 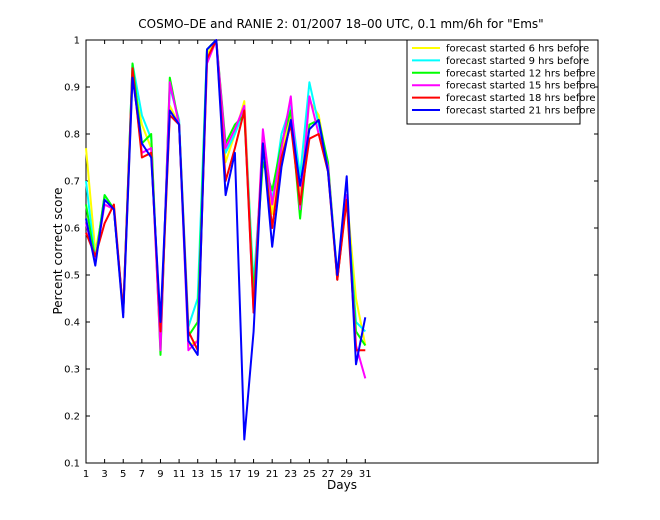 What do you see at coordinates (72, 229) in the screenshot?
I see `y-tick-label: 0.6` at bounding box center [72, 229].